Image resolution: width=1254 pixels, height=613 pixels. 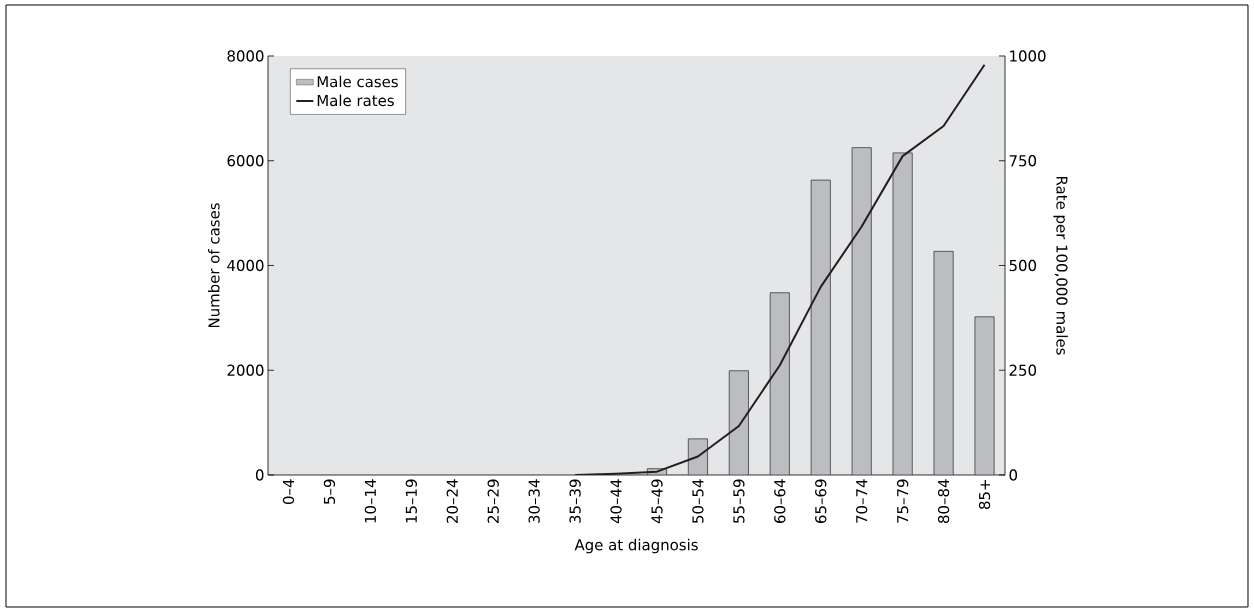 What do you see at coordinates (780, 501) in the screenshot?
I see `x-tick-label: 60–64` at bounding box center [780, 501].